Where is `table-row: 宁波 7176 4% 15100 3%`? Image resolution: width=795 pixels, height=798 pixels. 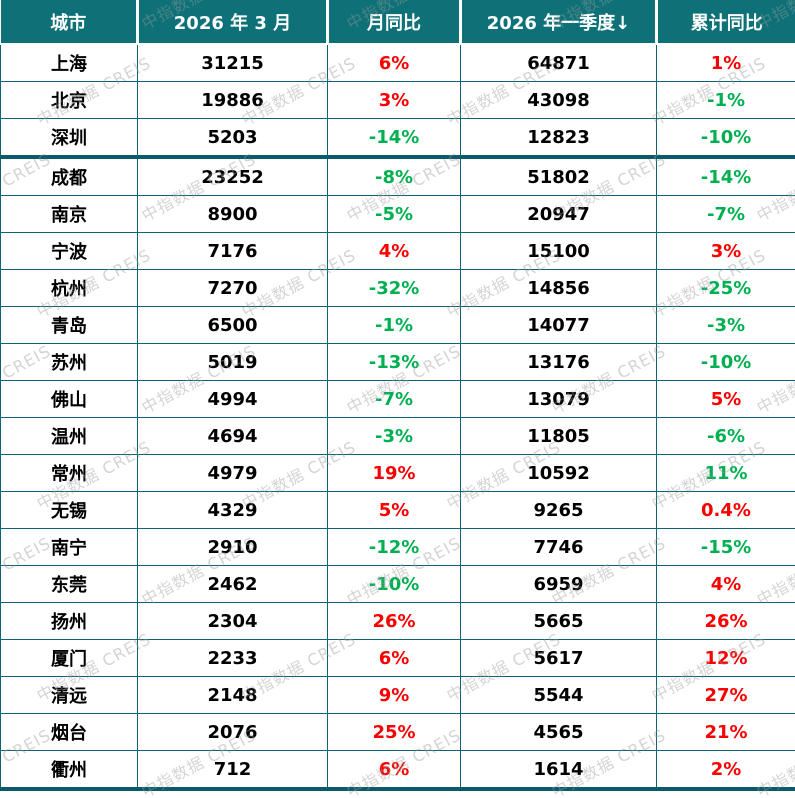
table-row: 宁波 7176 4% 15100 3% is located at coordinates (397, 251).